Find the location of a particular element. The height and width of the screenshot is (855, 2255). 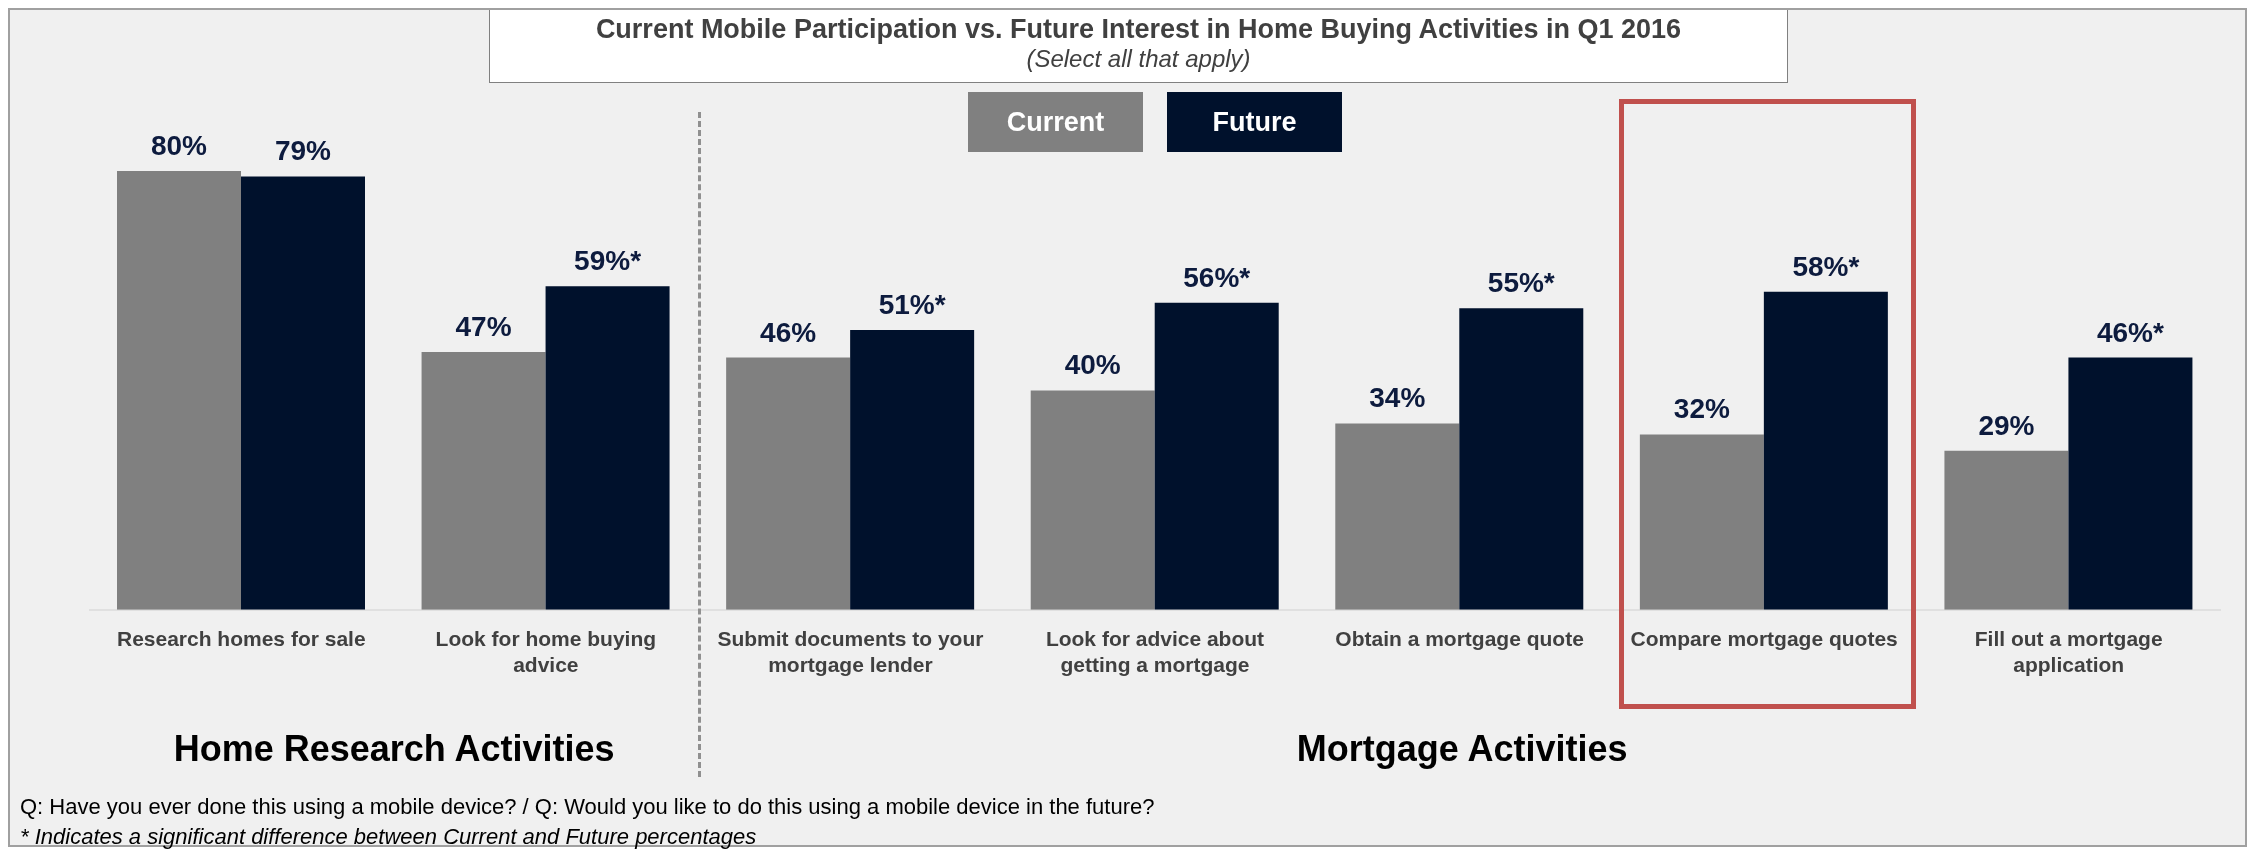

x-tick-label: Research homes for sale is located at coordinates (241, 638).